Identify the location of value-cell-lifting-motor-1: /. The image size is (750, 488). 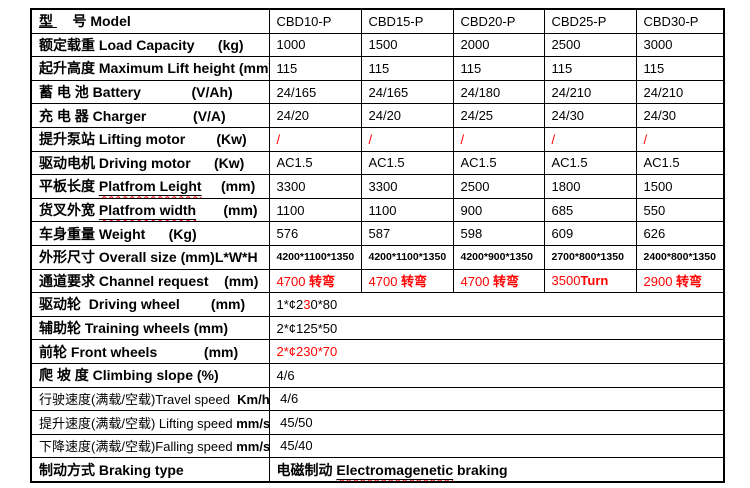
(407, 139).